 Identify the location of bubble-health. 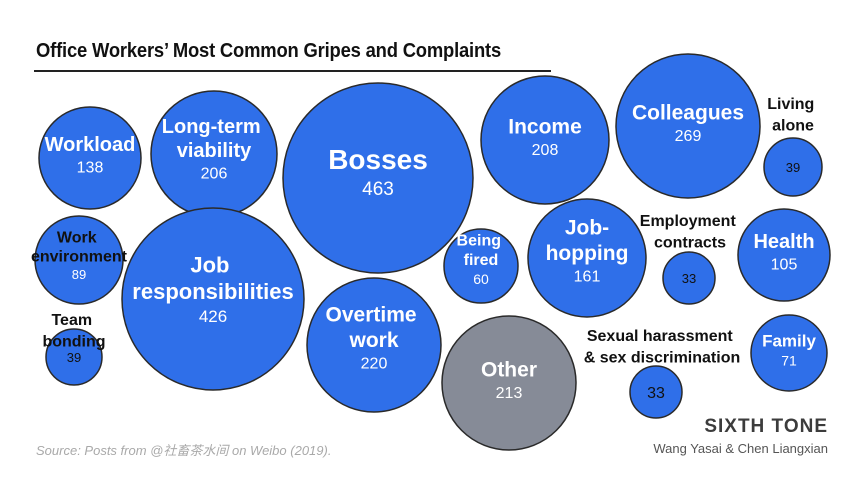
(784, 255).